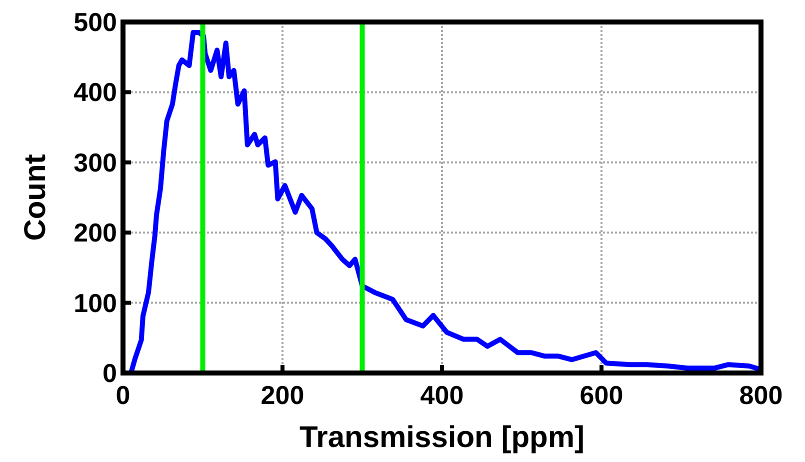 This screenshot has width=805, height=462. I want to click on y-tick-label: 200, so click(95, 233).